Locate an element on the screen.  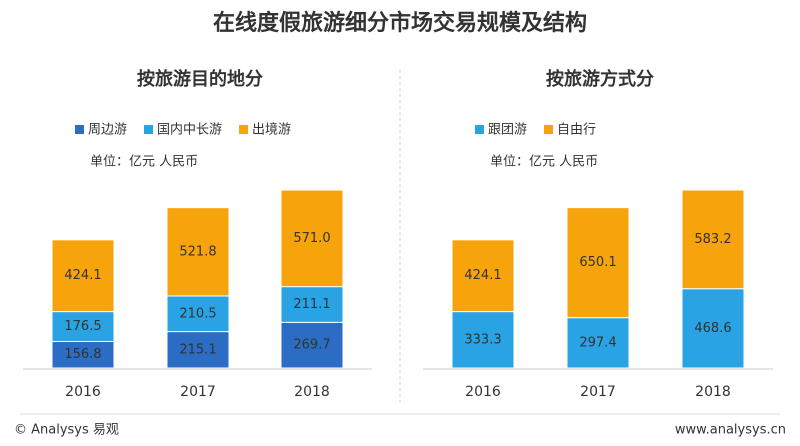
value-label: 297.4 is located at coordinates (597, 342).